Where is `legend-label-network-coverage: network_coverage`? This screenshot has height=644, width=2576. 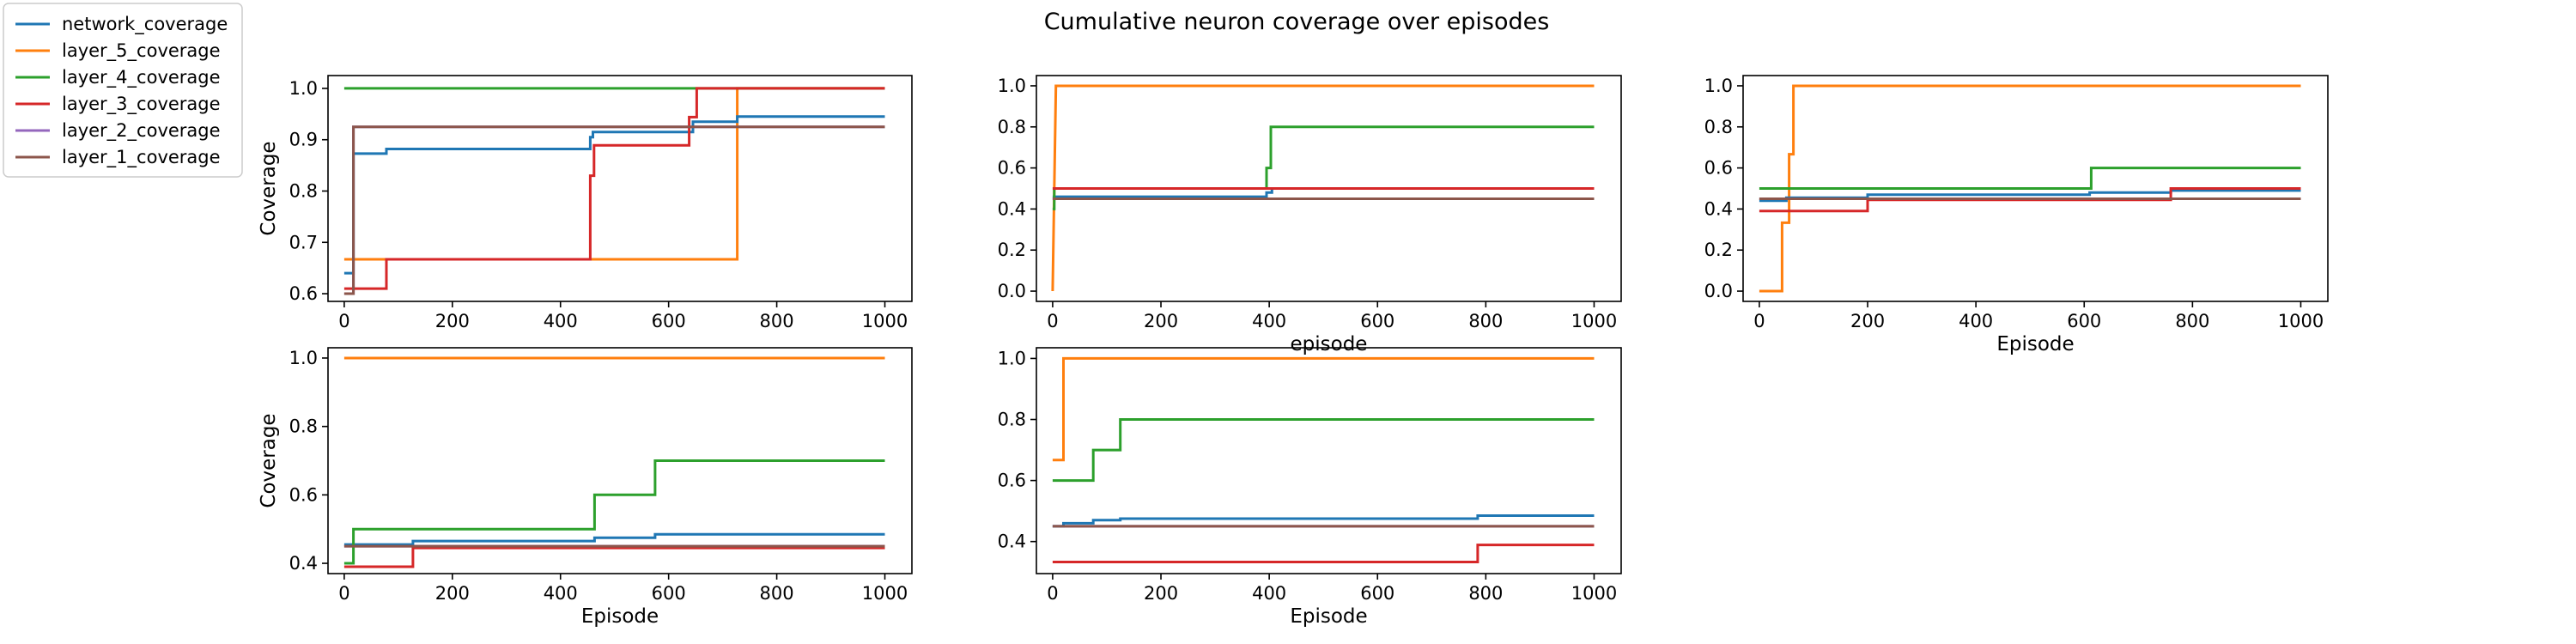 legend-label-network-coverage: network_coverage is located at coordinates (145, 25).